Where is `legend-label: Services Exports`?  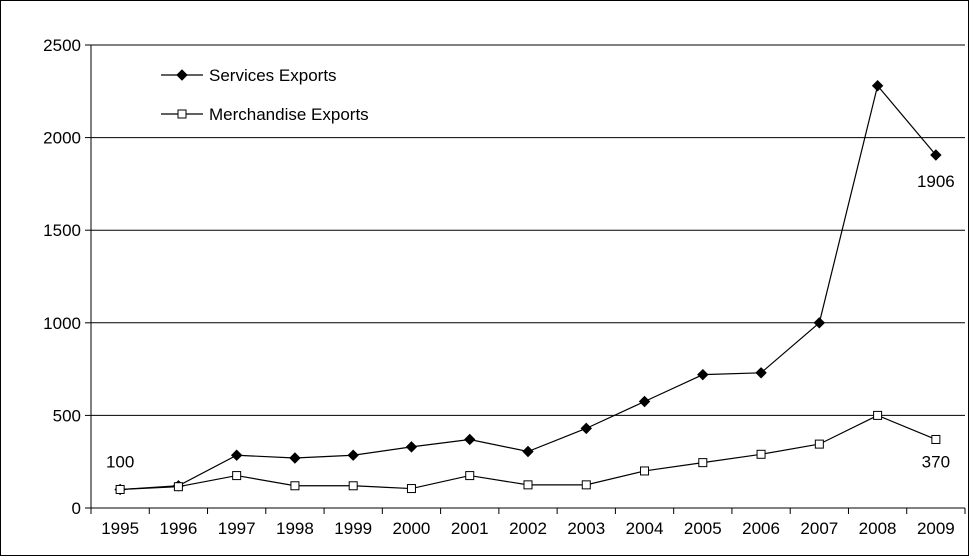
legend-label: Services Exports is located at coordinates (273, 75).